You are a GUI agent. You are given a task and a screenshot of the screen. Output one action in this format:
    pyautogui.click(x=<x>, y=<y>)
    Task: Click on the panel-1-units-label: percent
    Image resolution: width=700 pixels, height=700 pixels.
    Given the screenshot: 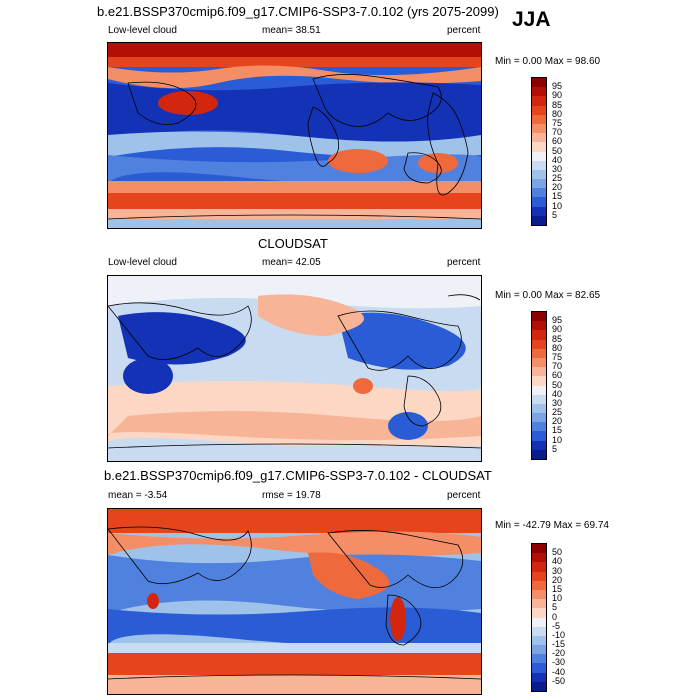 What is the action you would take?
    pyautogui.click(x=464, y=30)
    